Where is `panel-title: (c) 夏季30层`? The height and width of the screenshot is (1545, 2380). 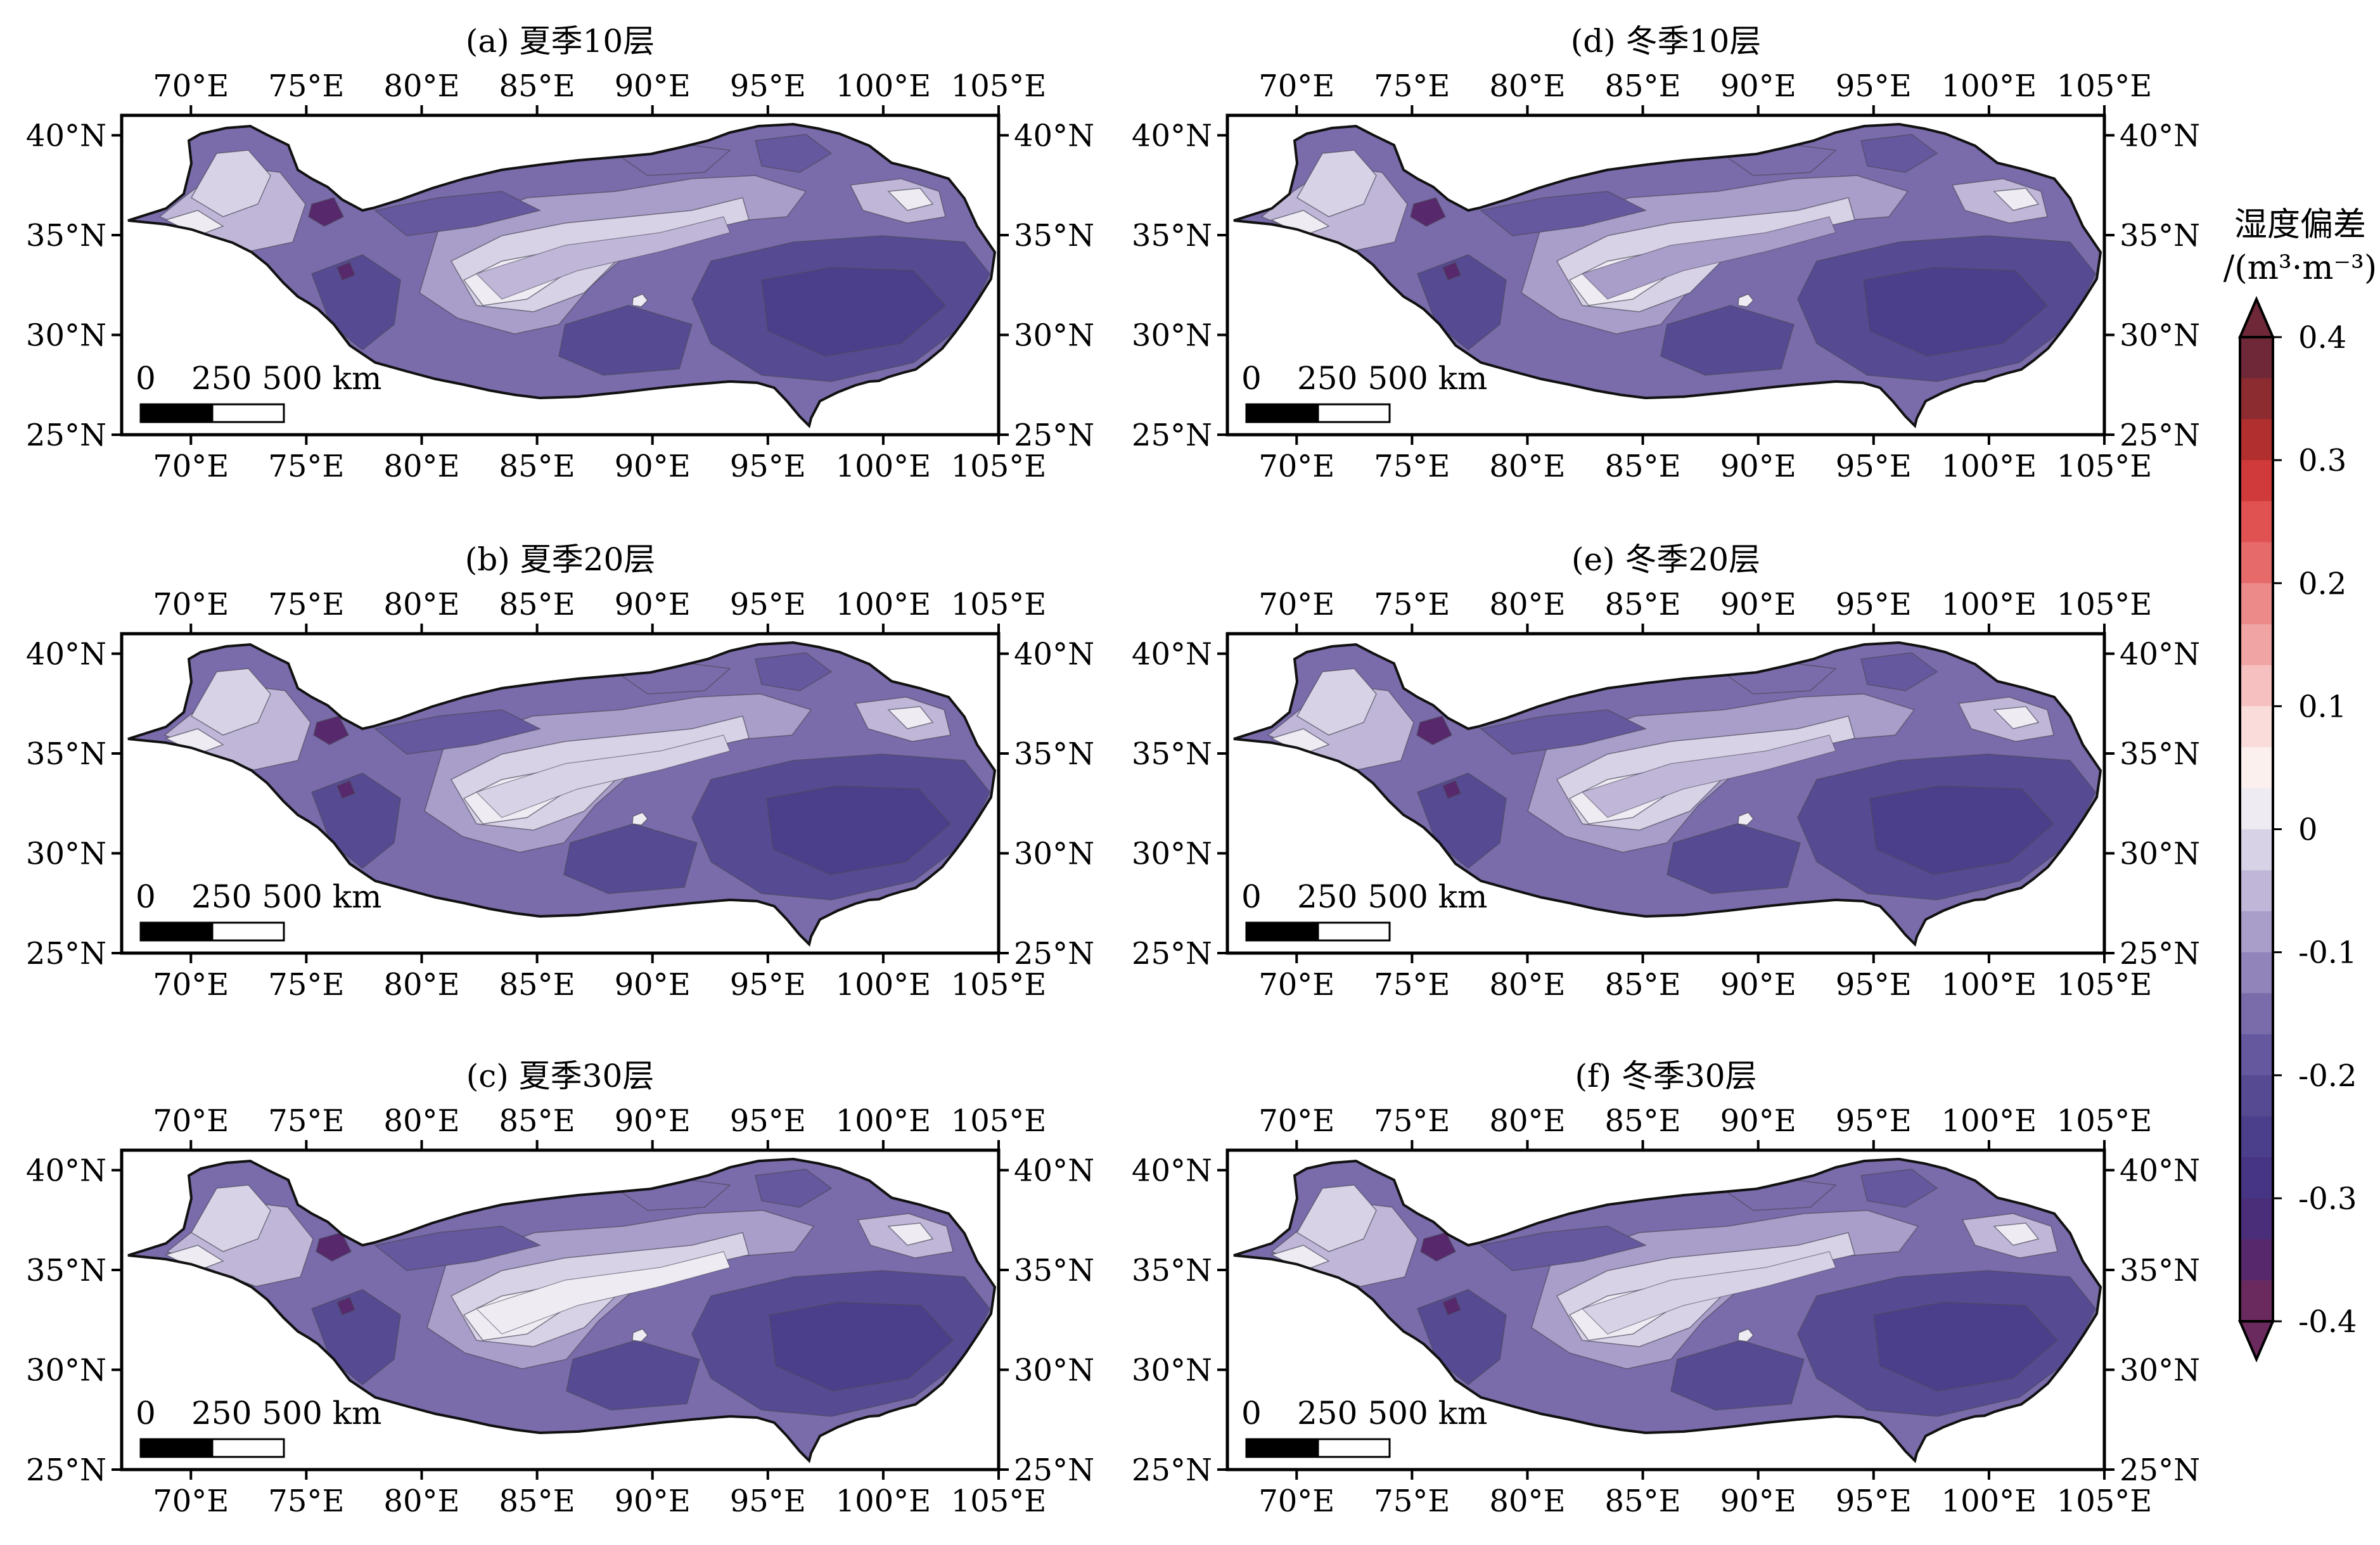
panel-title: (c) 夏季30层 is located at coordinates (560, 1076).